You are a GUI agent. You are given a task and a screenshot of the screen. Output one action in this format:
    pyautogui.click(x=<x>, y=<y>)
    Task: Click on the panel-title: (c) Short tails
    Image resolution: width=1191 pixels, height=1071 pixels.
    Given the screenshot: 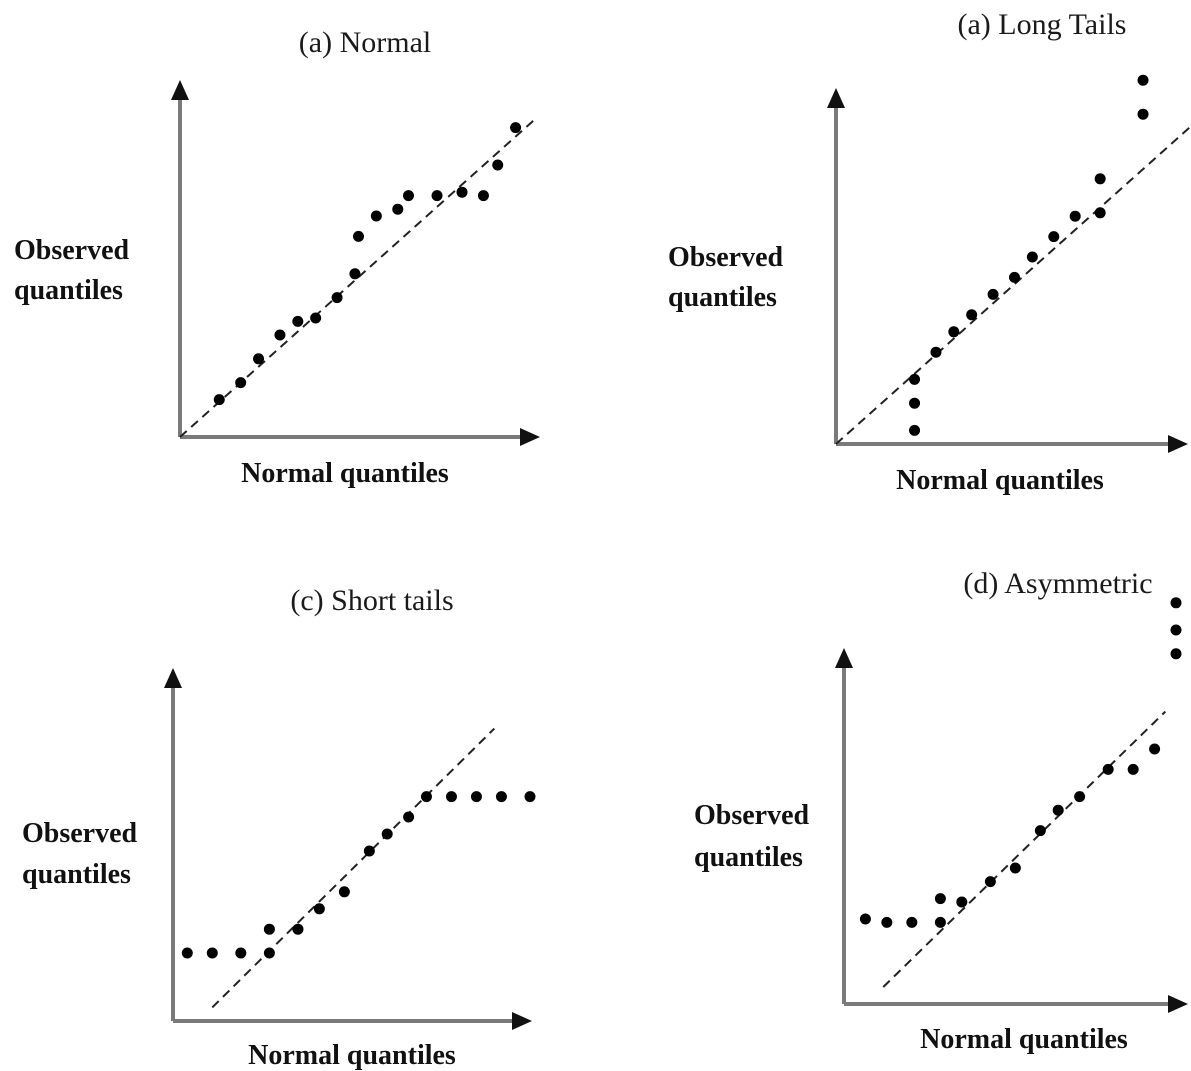 What is the action you would take?
    pyautogui.click(x=371, y=600)
    